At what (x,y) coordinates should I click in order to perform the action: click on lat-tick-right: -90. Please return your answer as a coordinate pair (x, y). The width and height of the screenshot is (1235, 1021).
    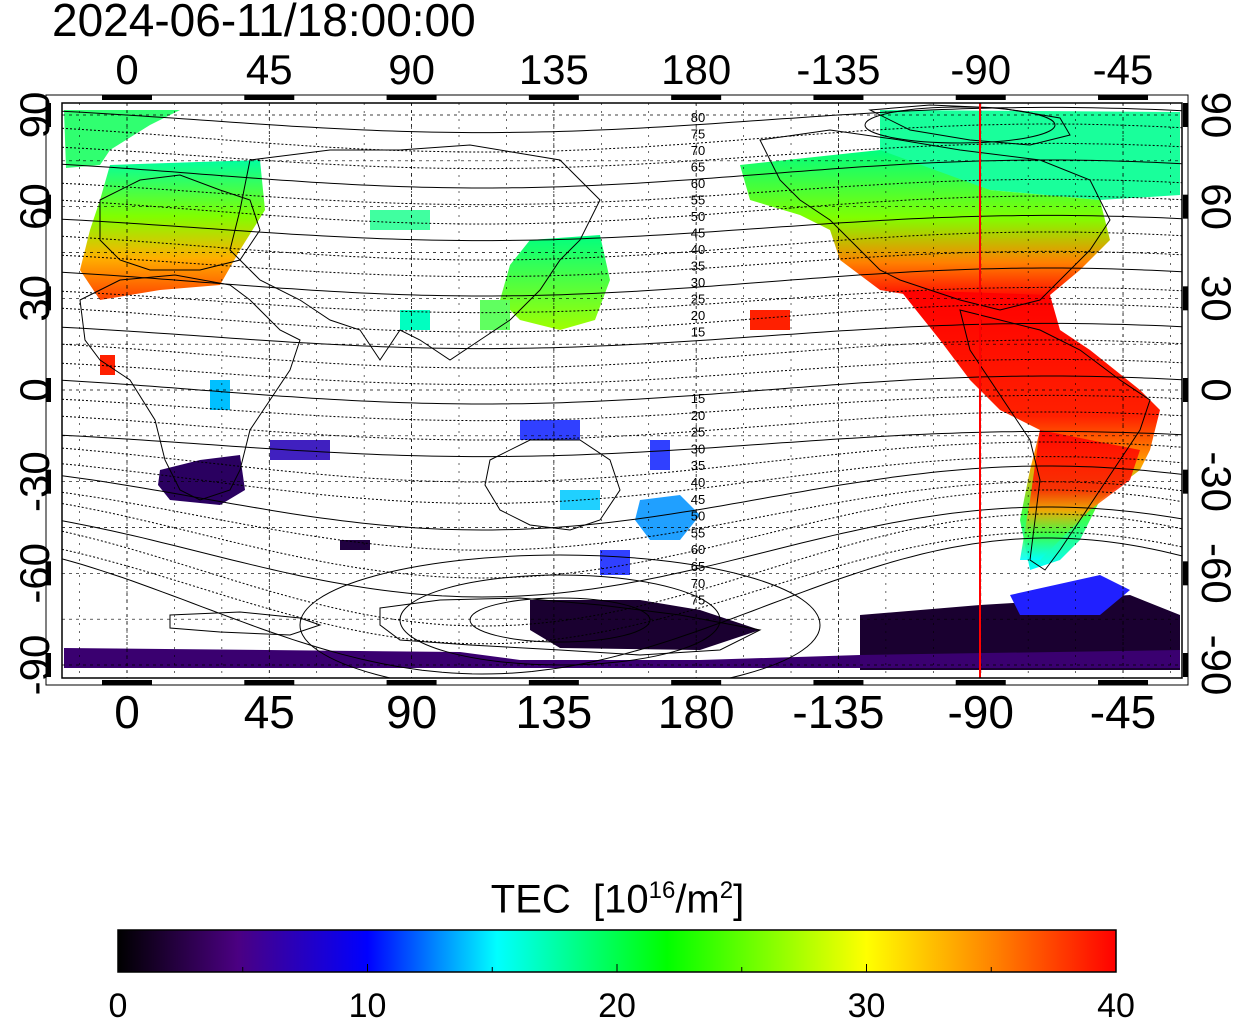
    Looking at the image, I should click on (1214, 665).